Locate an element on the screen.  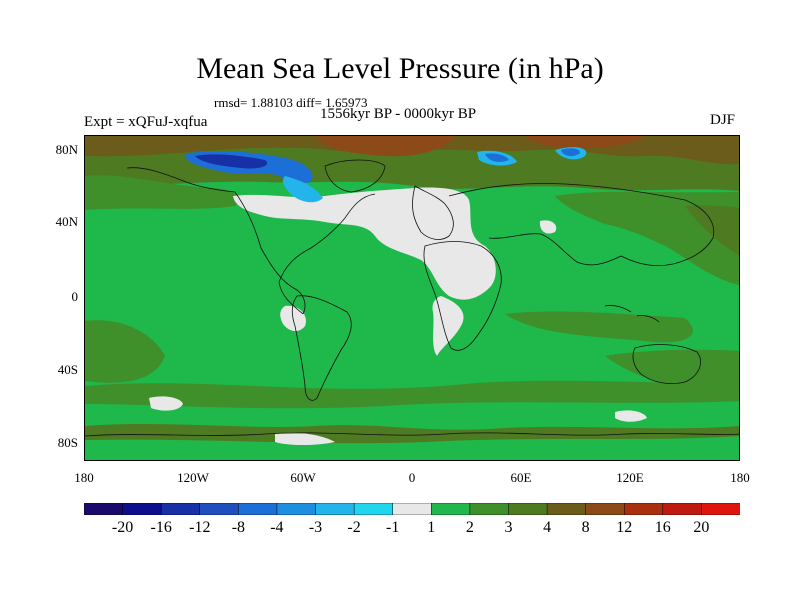
lon-tick-120e: 120E is located at coordinates (630, 477).